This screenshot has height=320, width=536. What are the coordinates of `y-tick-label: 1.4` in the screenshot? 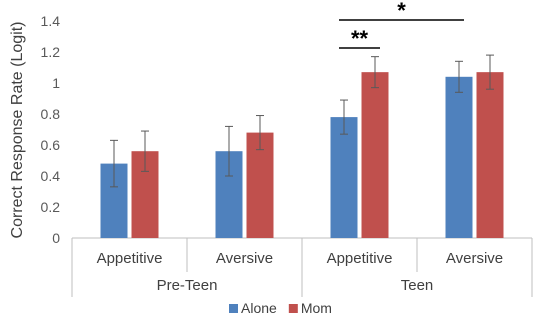 It's located at (51, 21).